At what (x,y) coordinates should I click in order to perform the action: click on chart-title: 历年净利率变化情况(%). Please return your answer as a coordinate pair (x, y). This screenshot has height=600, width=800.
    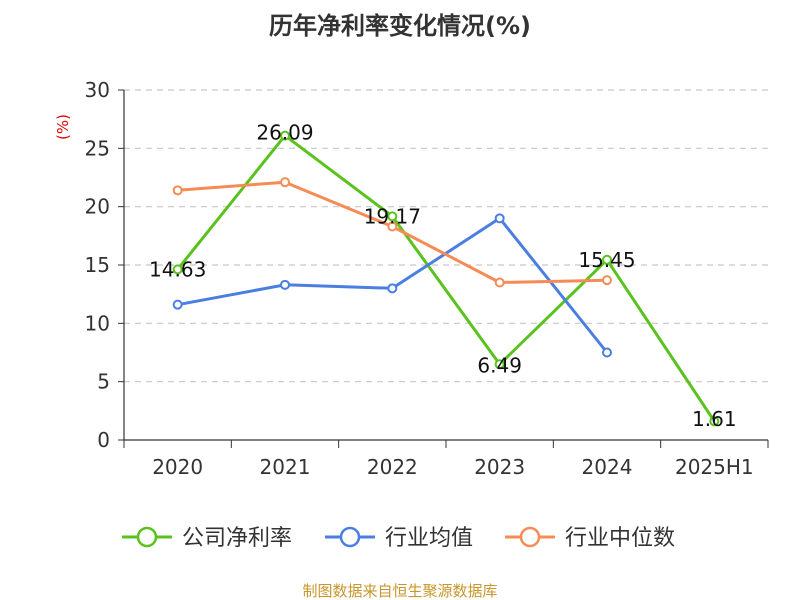
    Looking at the image, I should click on (400, 26).